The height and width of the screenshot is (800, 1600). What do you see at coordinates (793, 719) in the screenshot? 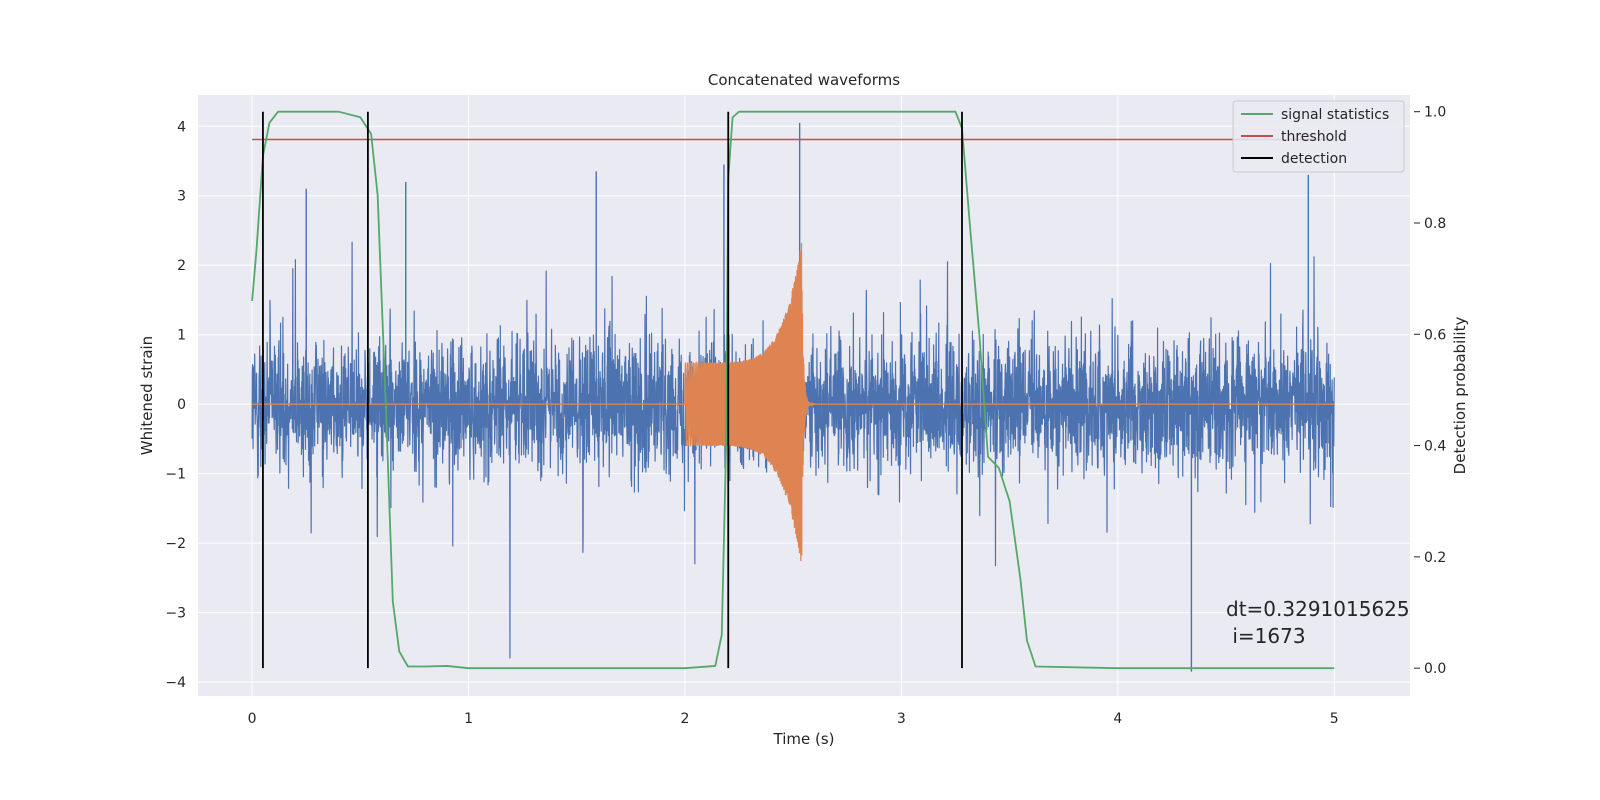
I see `x-axis-ticks: 0 1 2 3 4 5` at bounding box center [793, 719].